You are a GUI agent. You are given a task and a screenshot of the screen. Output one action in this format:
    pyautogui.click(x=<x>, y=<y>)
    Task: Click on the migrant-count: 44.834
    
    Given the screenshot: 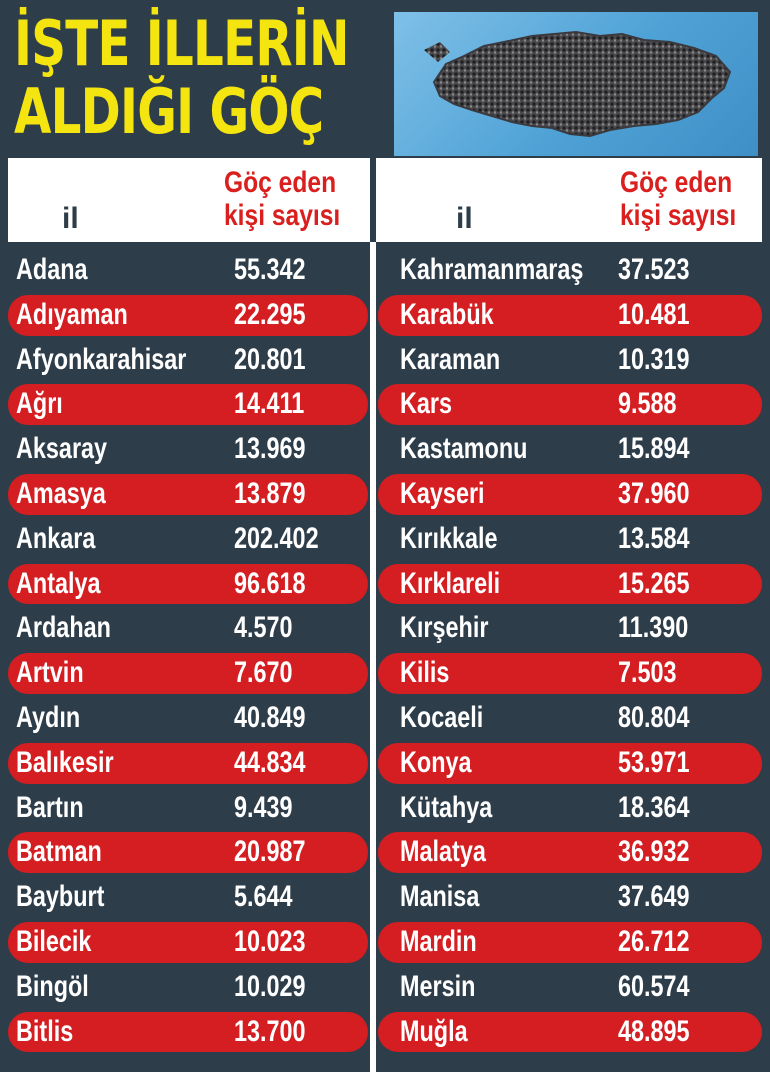 What is the action you would take?
    pyautogui.click(x=270, y=762)
    